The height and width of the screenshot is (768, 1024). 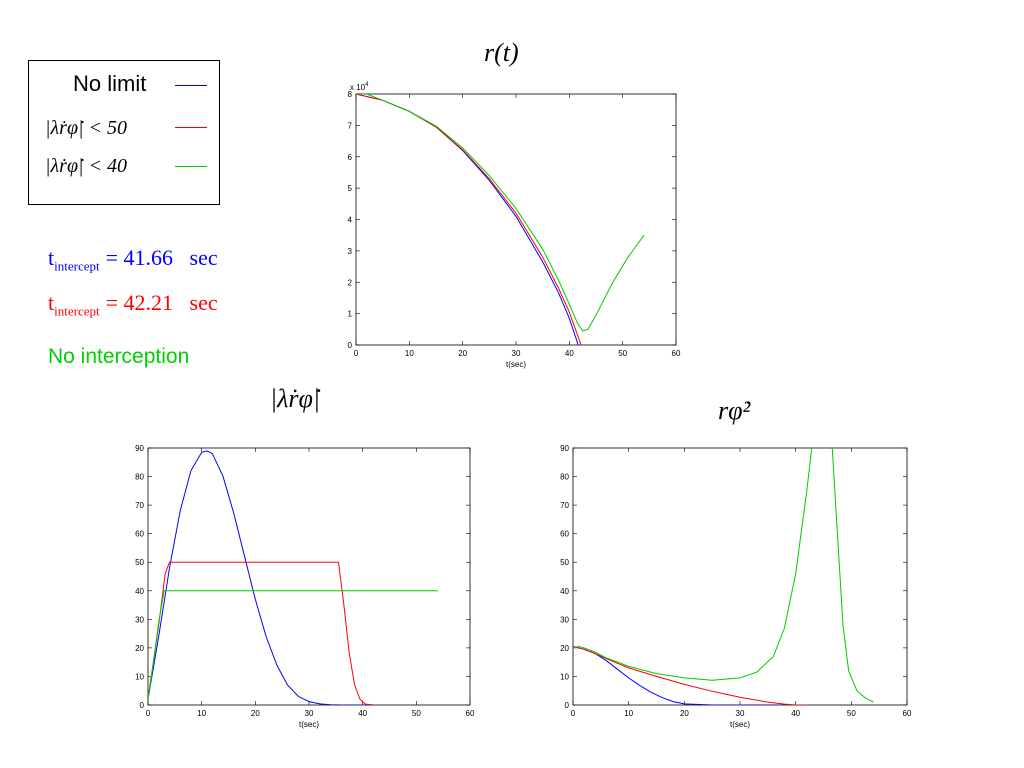 I want to click on legend-line-blue, so click(x=191, y=85).